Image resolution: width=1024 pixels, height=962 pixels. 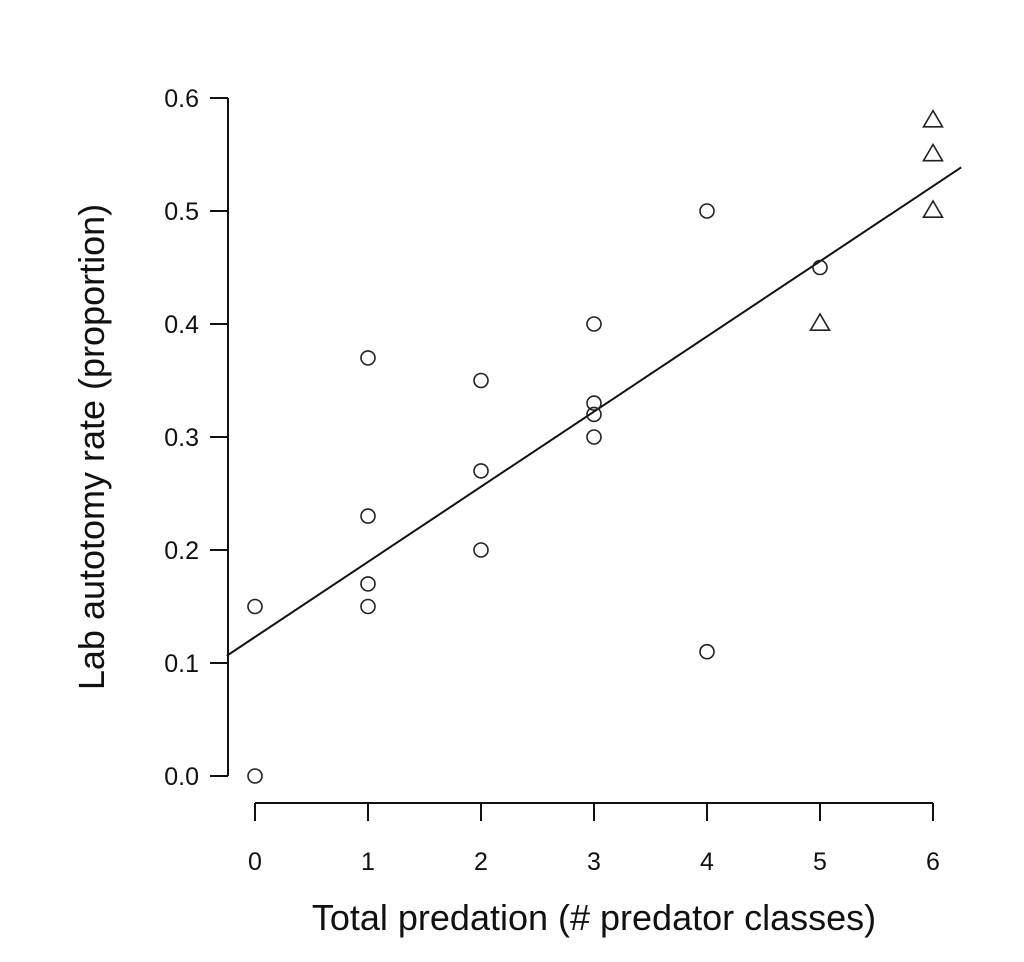 I want to click on y-tick-label: 0.4, so click(x=181, y=325).